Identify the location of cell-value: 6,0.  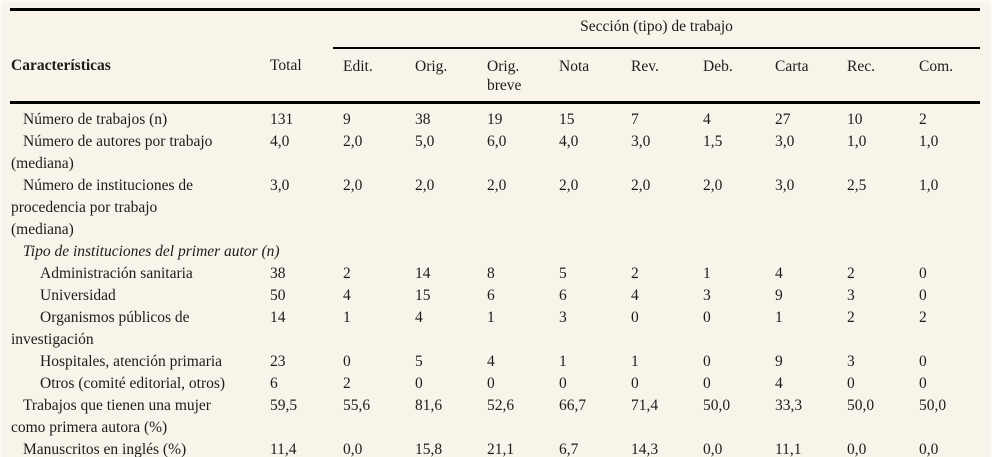
(497, 141).